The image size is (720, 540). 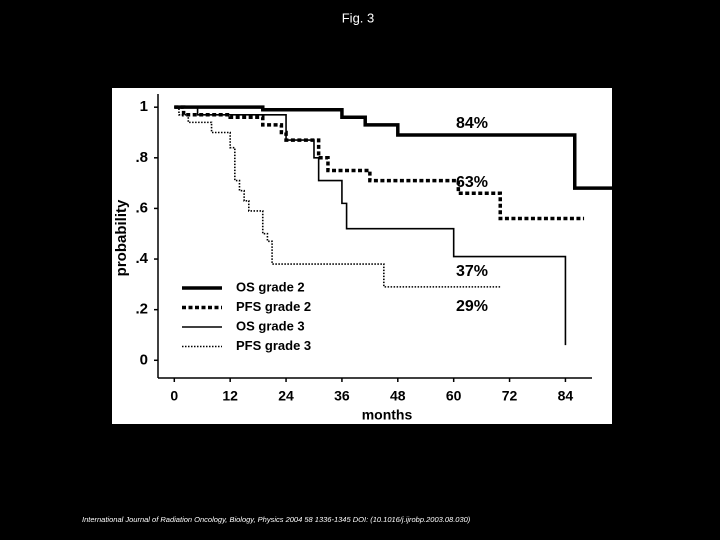 I want to click on annotation: 84%, so click(x=472, y=123).